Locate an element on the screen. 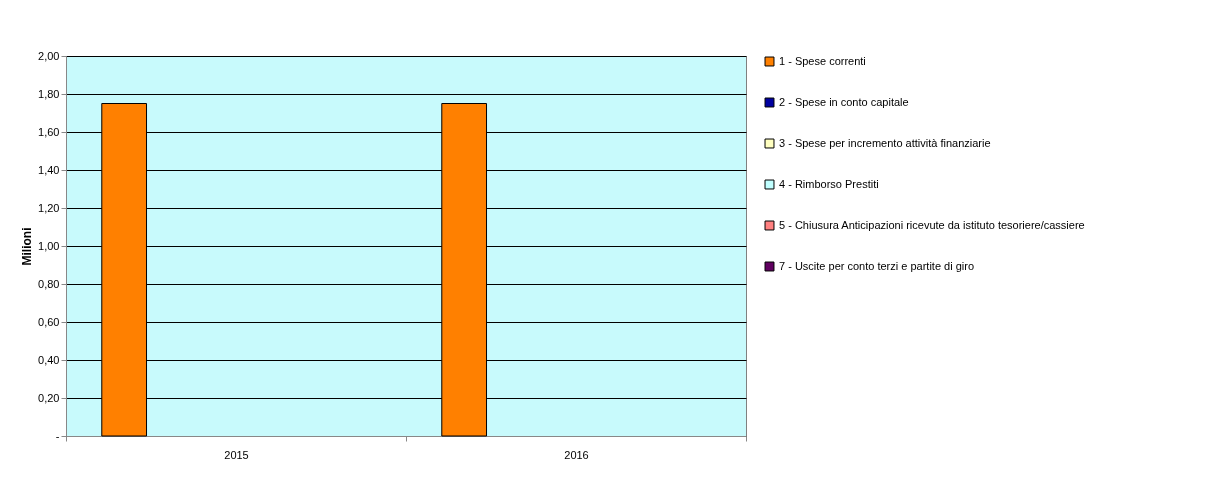 This screenshot has width=1224, height=481. legend-label: 4 - Rimborso Prestiti is located at coordinates (829, 183).